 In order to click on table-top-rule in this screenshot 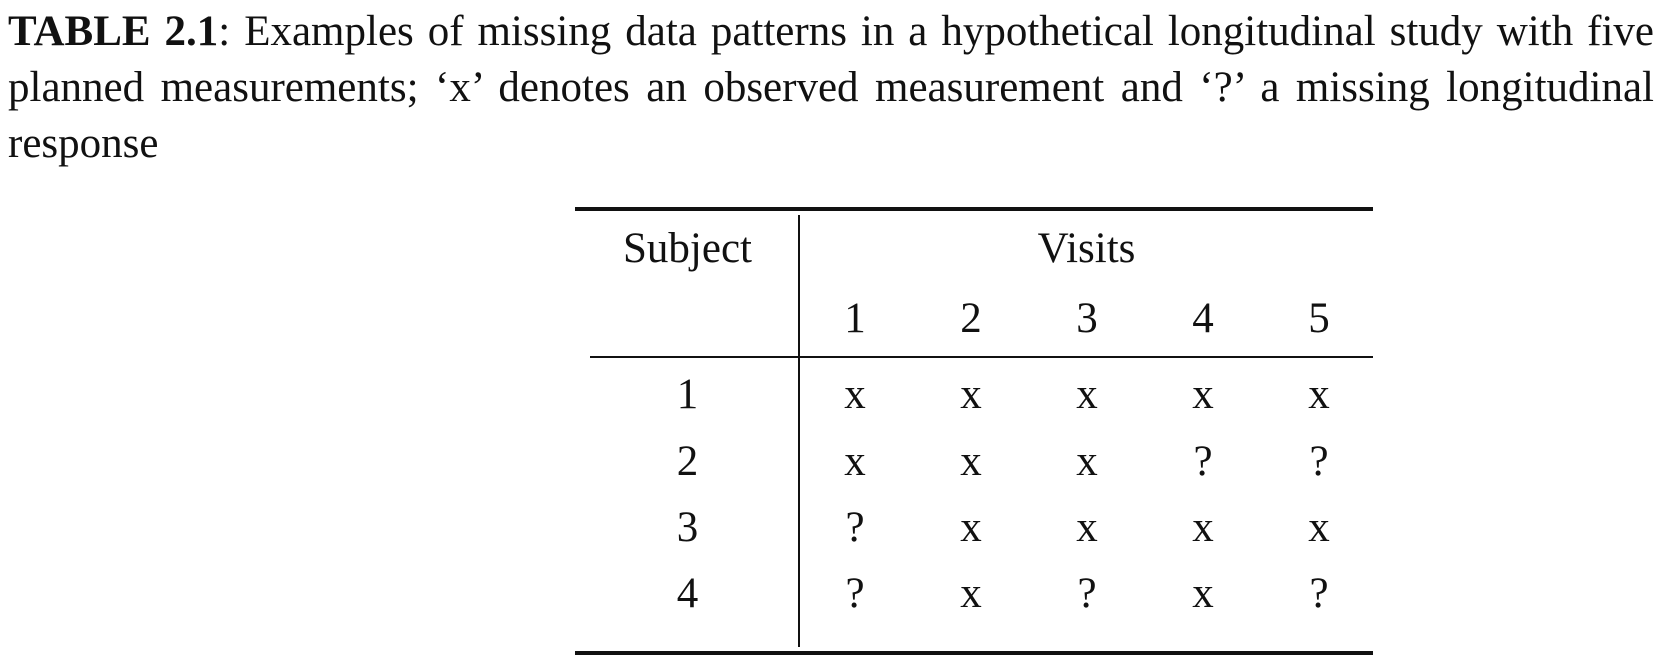, I will do `click(974, 209)`.